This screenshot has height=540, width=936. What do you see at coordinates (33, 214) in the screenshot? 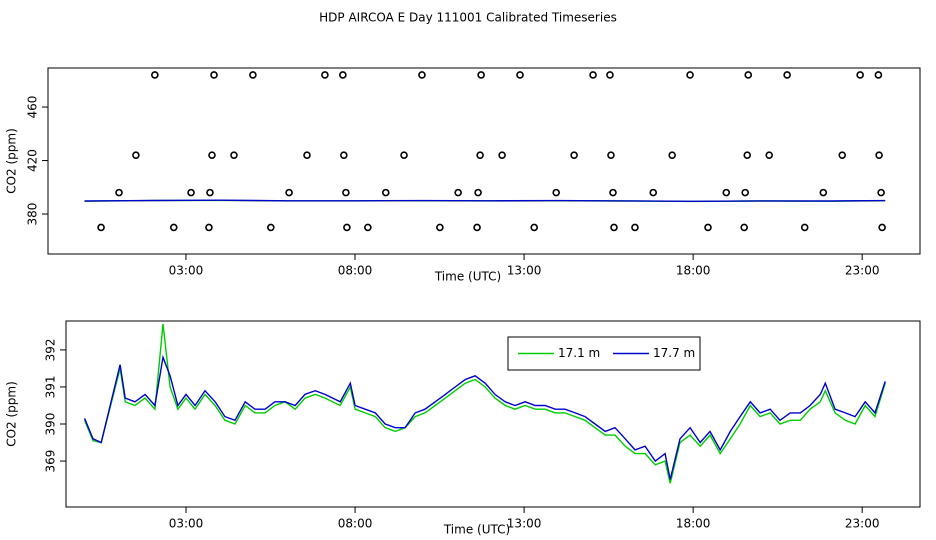
I see `y-tick-label: 380` at bounding box center [33, 214].